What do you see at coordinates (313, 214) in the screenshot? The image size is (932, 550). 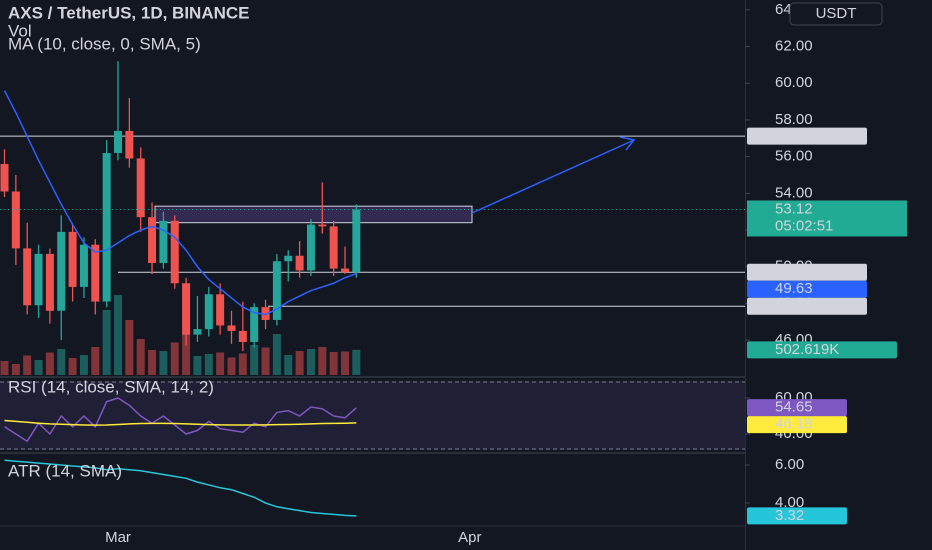 I see `zone-box` at bounding box center [313, 214].